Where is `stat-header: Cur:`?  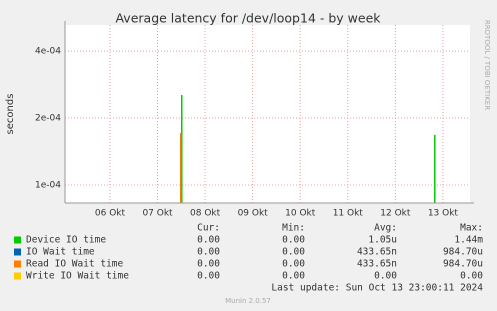
stat-header: Cur: is located at coordinates (208, 228).